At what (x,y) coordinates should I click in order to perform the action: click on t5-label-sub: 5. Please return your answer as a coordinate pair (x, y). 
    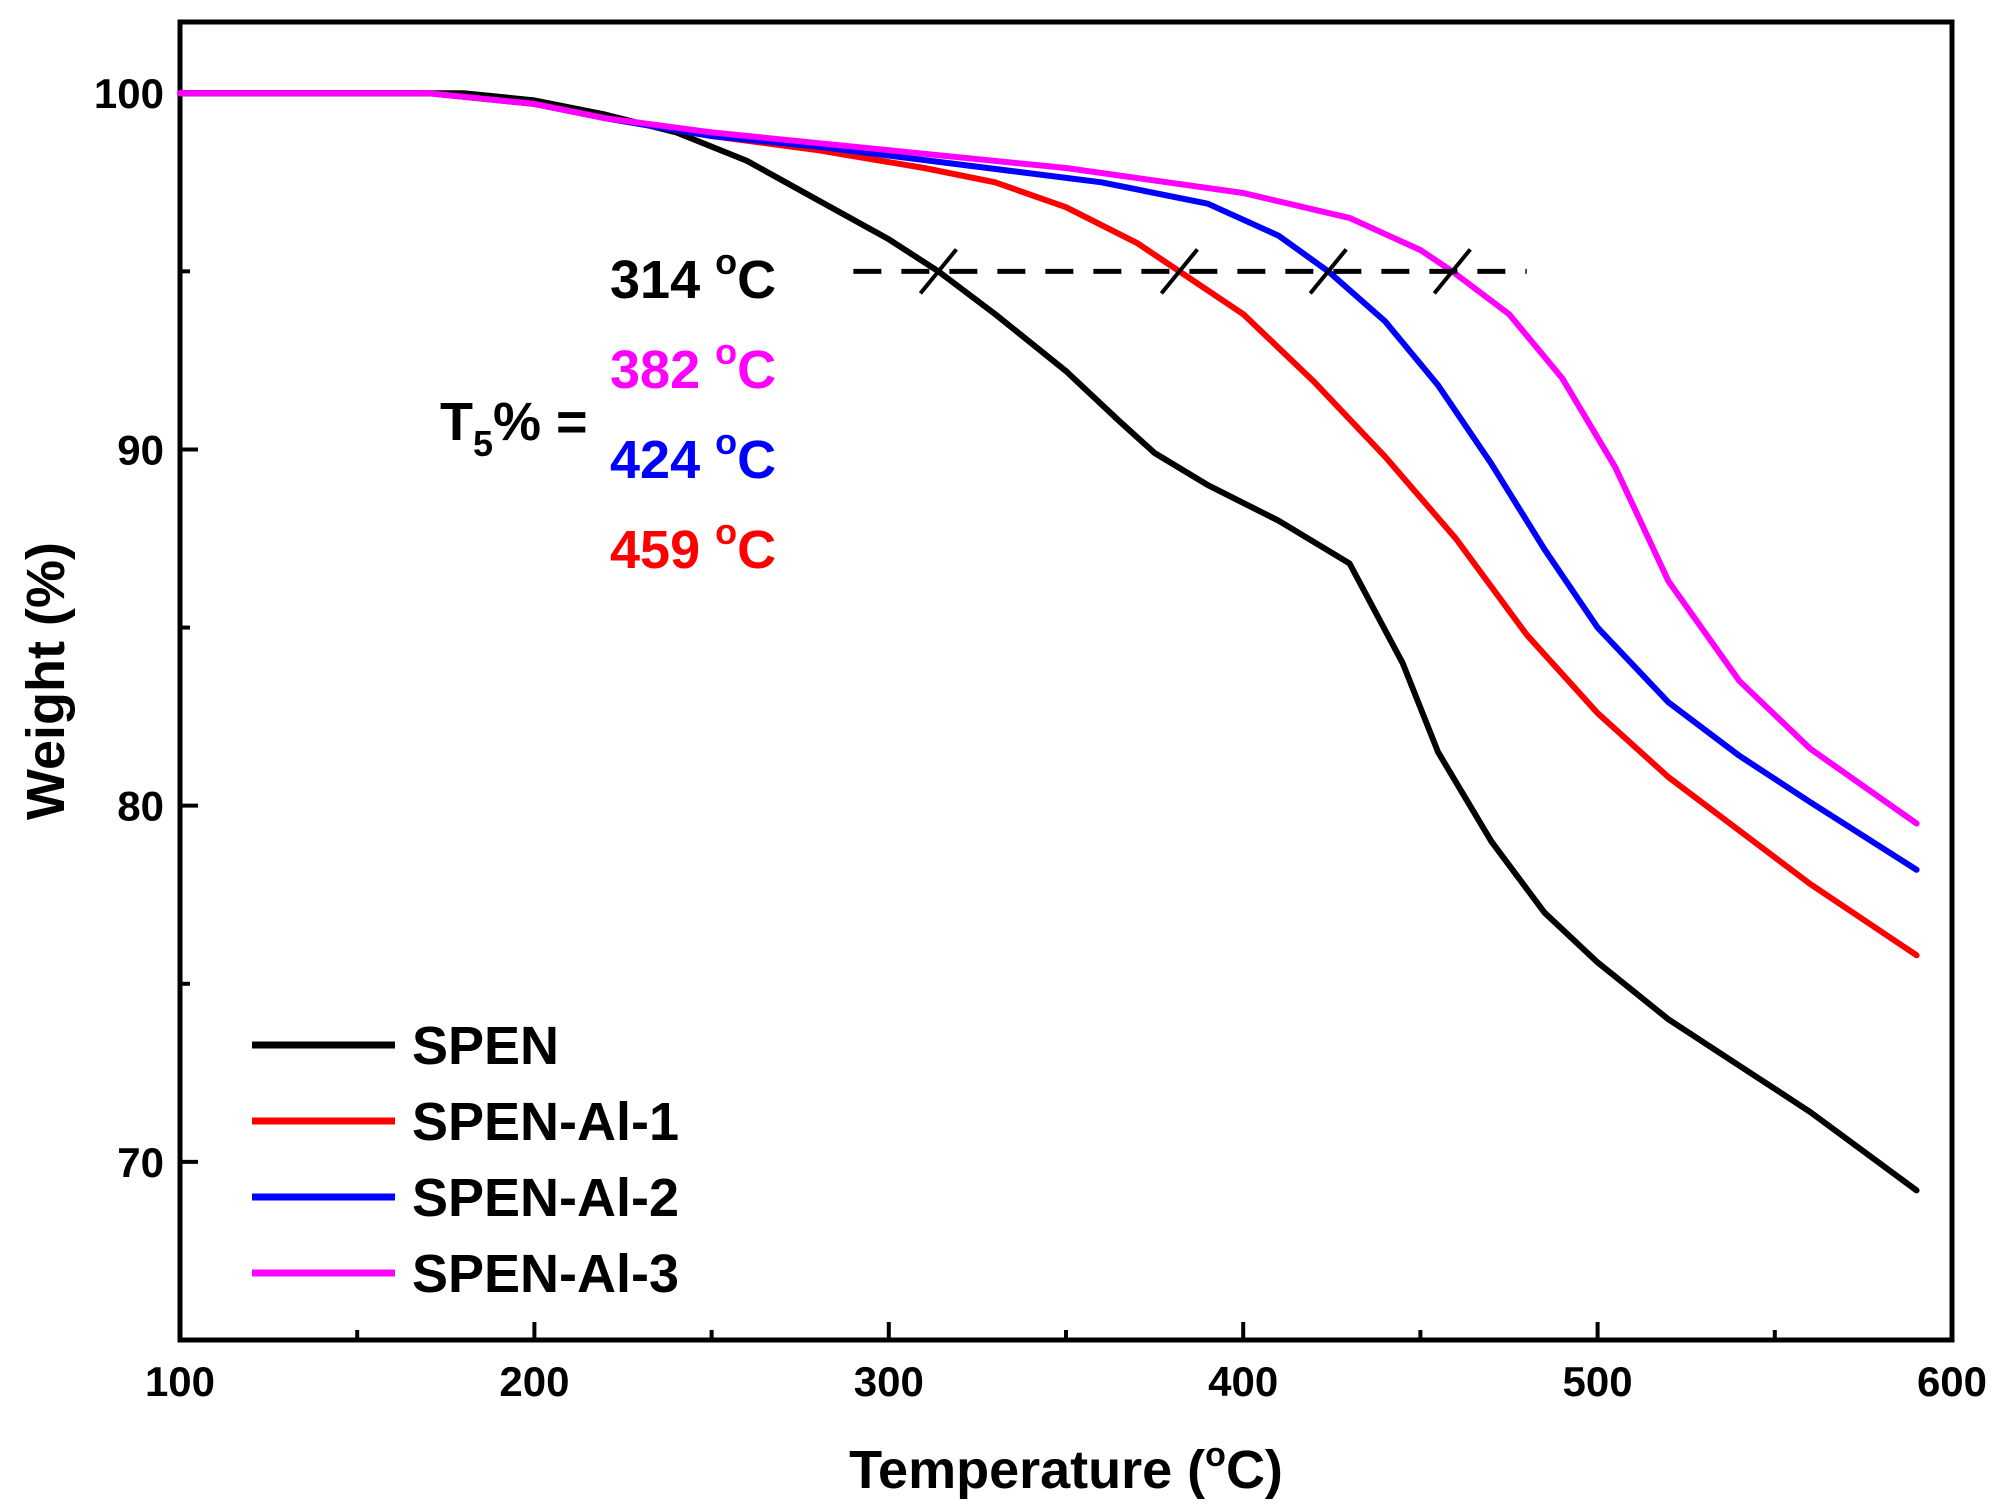
    Looking at the image, I should click on (483, 443).